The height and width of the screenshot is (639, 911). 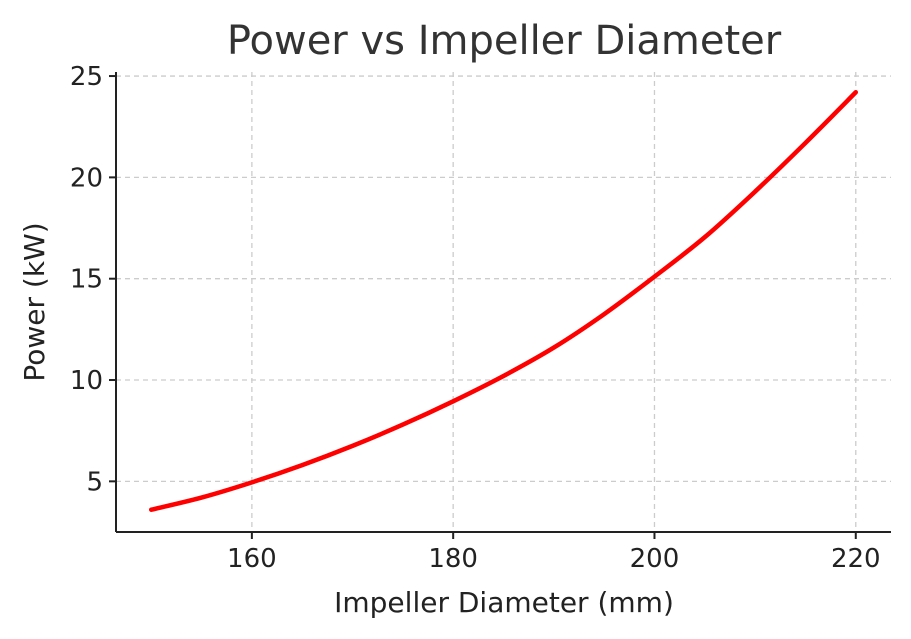 What do you see at coordinates (252, 559) in the screenshot?
I see `x-tick-label: 160` at bounding box center [252, 559].